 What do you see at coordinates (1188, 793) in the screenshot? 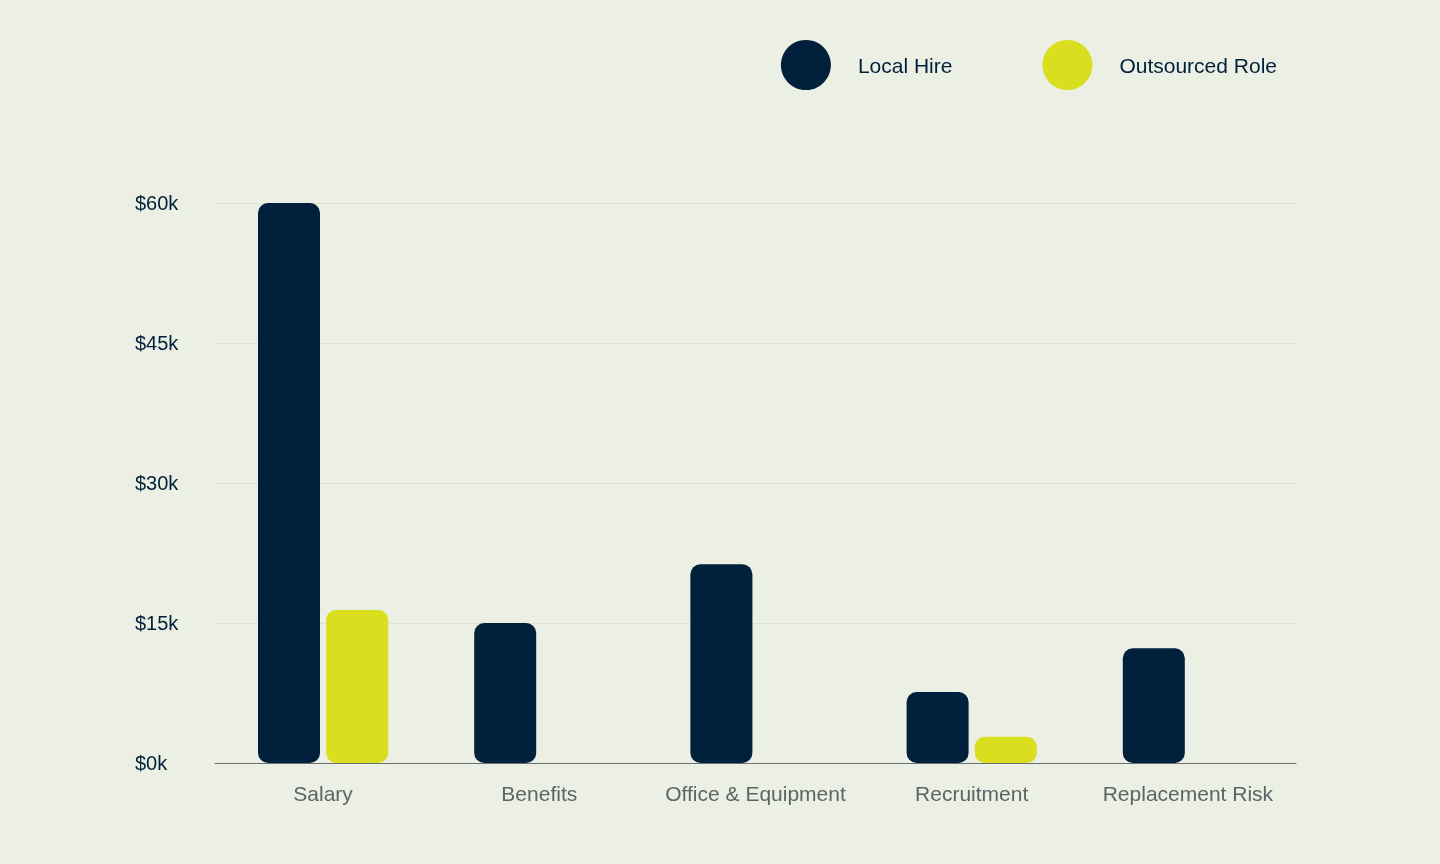
I see `x-tick-label: Replacement Risk` at bounding box center [1188, 793].